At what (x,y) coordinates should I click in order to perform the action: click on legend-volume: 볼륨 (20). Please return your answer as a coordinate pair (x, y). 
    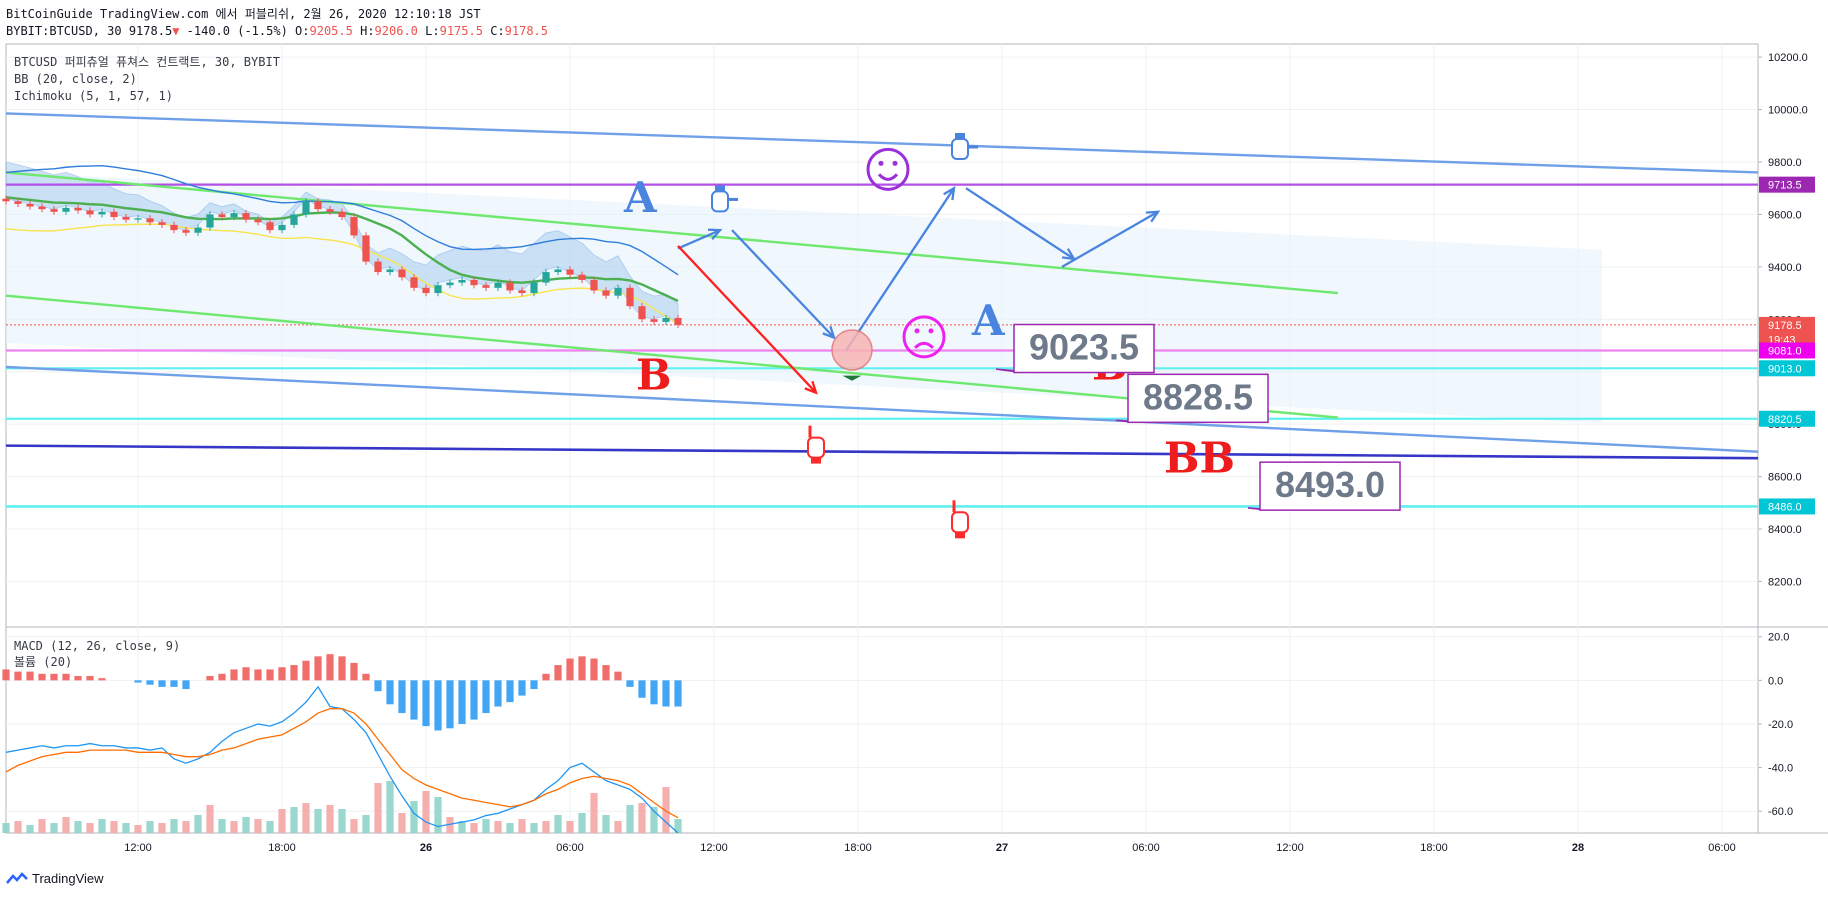
    Looking at the image, I should click on (43, 662).